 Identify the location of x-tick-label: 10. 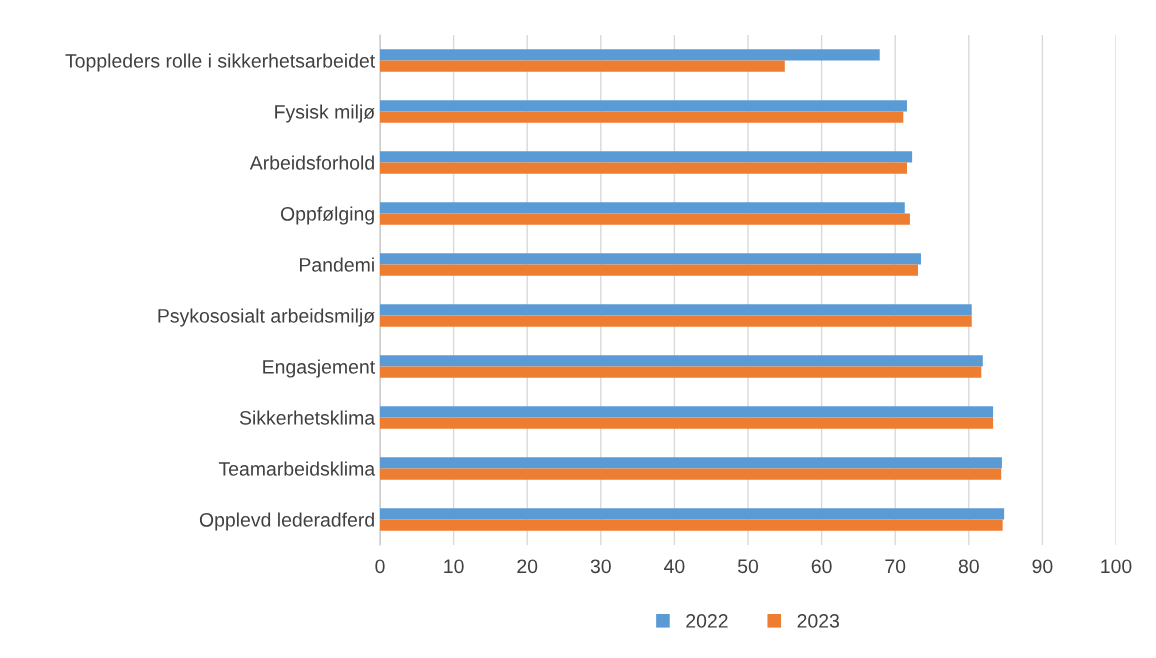
(454, 566).